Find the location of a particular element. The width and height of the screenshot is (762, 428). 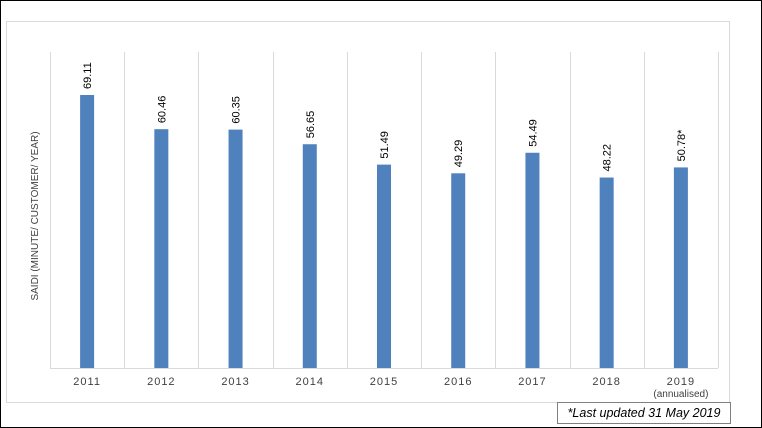

x-tick-label: 2018 is located at coordinates (606, 382).